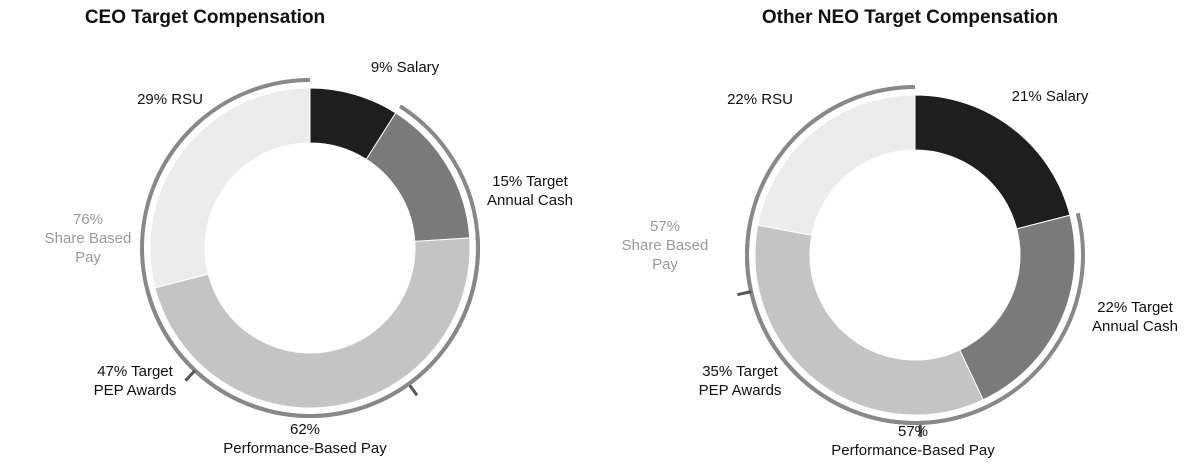 Image resolution: width=1201 pixels, height=465 pixels. What do you see at coordinates (740, 371) in the screenshot?
I see `segment-label: 35% Target` at bounding box center [740, 371].